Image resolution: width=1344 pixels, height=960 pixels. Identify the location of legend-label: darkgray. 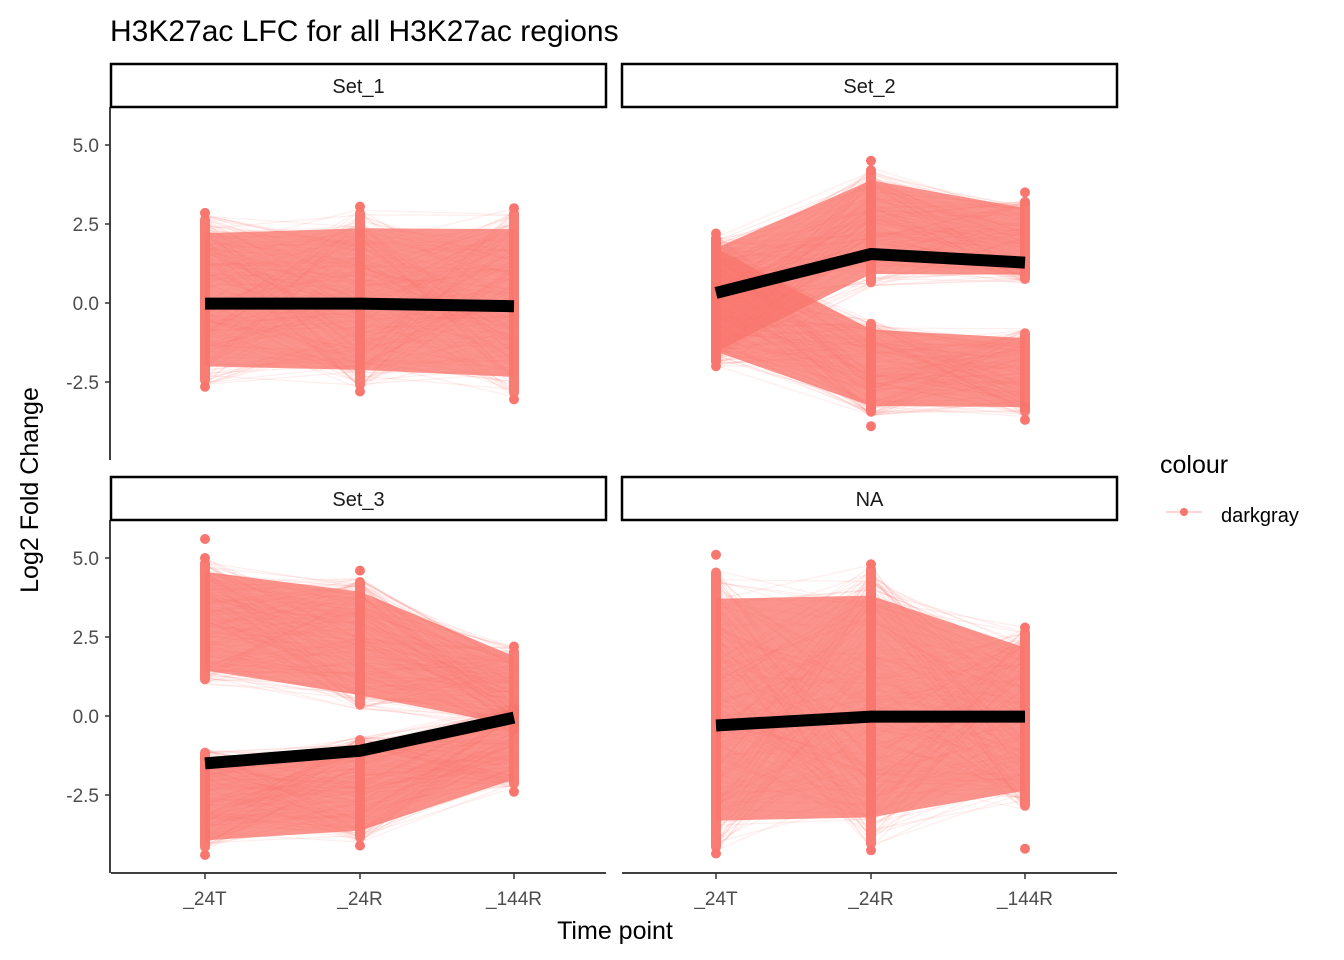
(1260, 516).